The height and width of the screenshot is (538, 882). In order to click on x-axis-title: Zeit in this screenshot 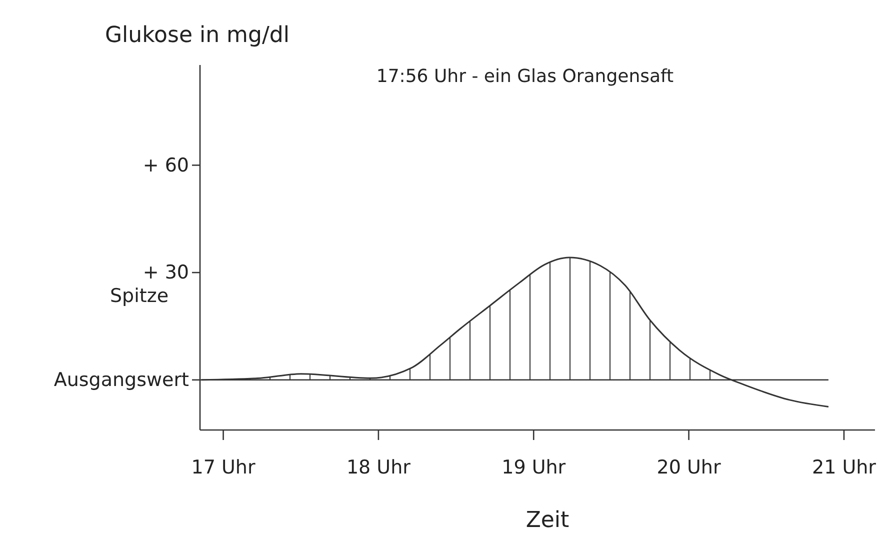, I will do `click(548, 520)`.